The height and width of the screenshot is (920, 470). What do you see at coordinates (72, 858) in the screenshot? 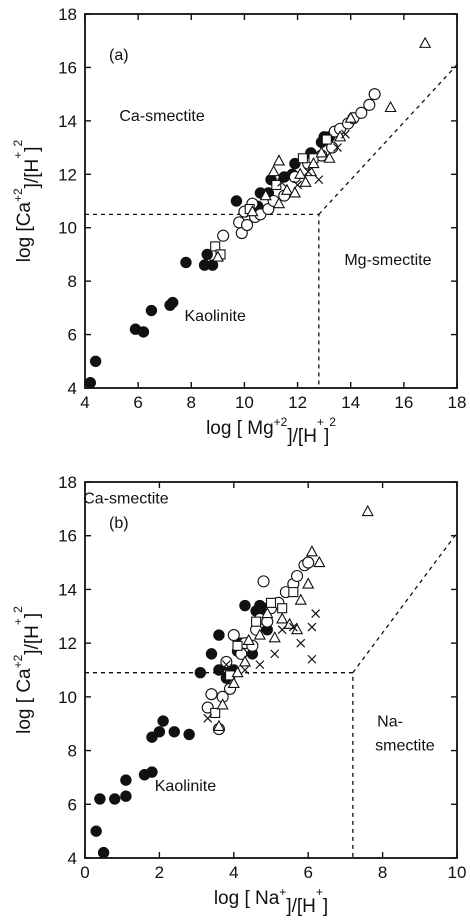
I see `y-tick-label: 4` at bounding box center [72, 858].